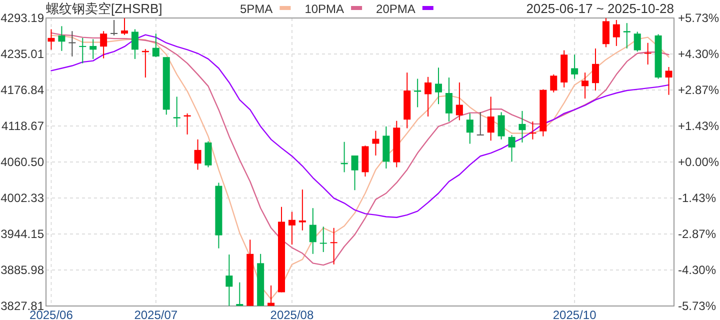  Describe the element at coordinates (396, 9) in the screenshot. I see `legend-label: 20PMA` at that location.